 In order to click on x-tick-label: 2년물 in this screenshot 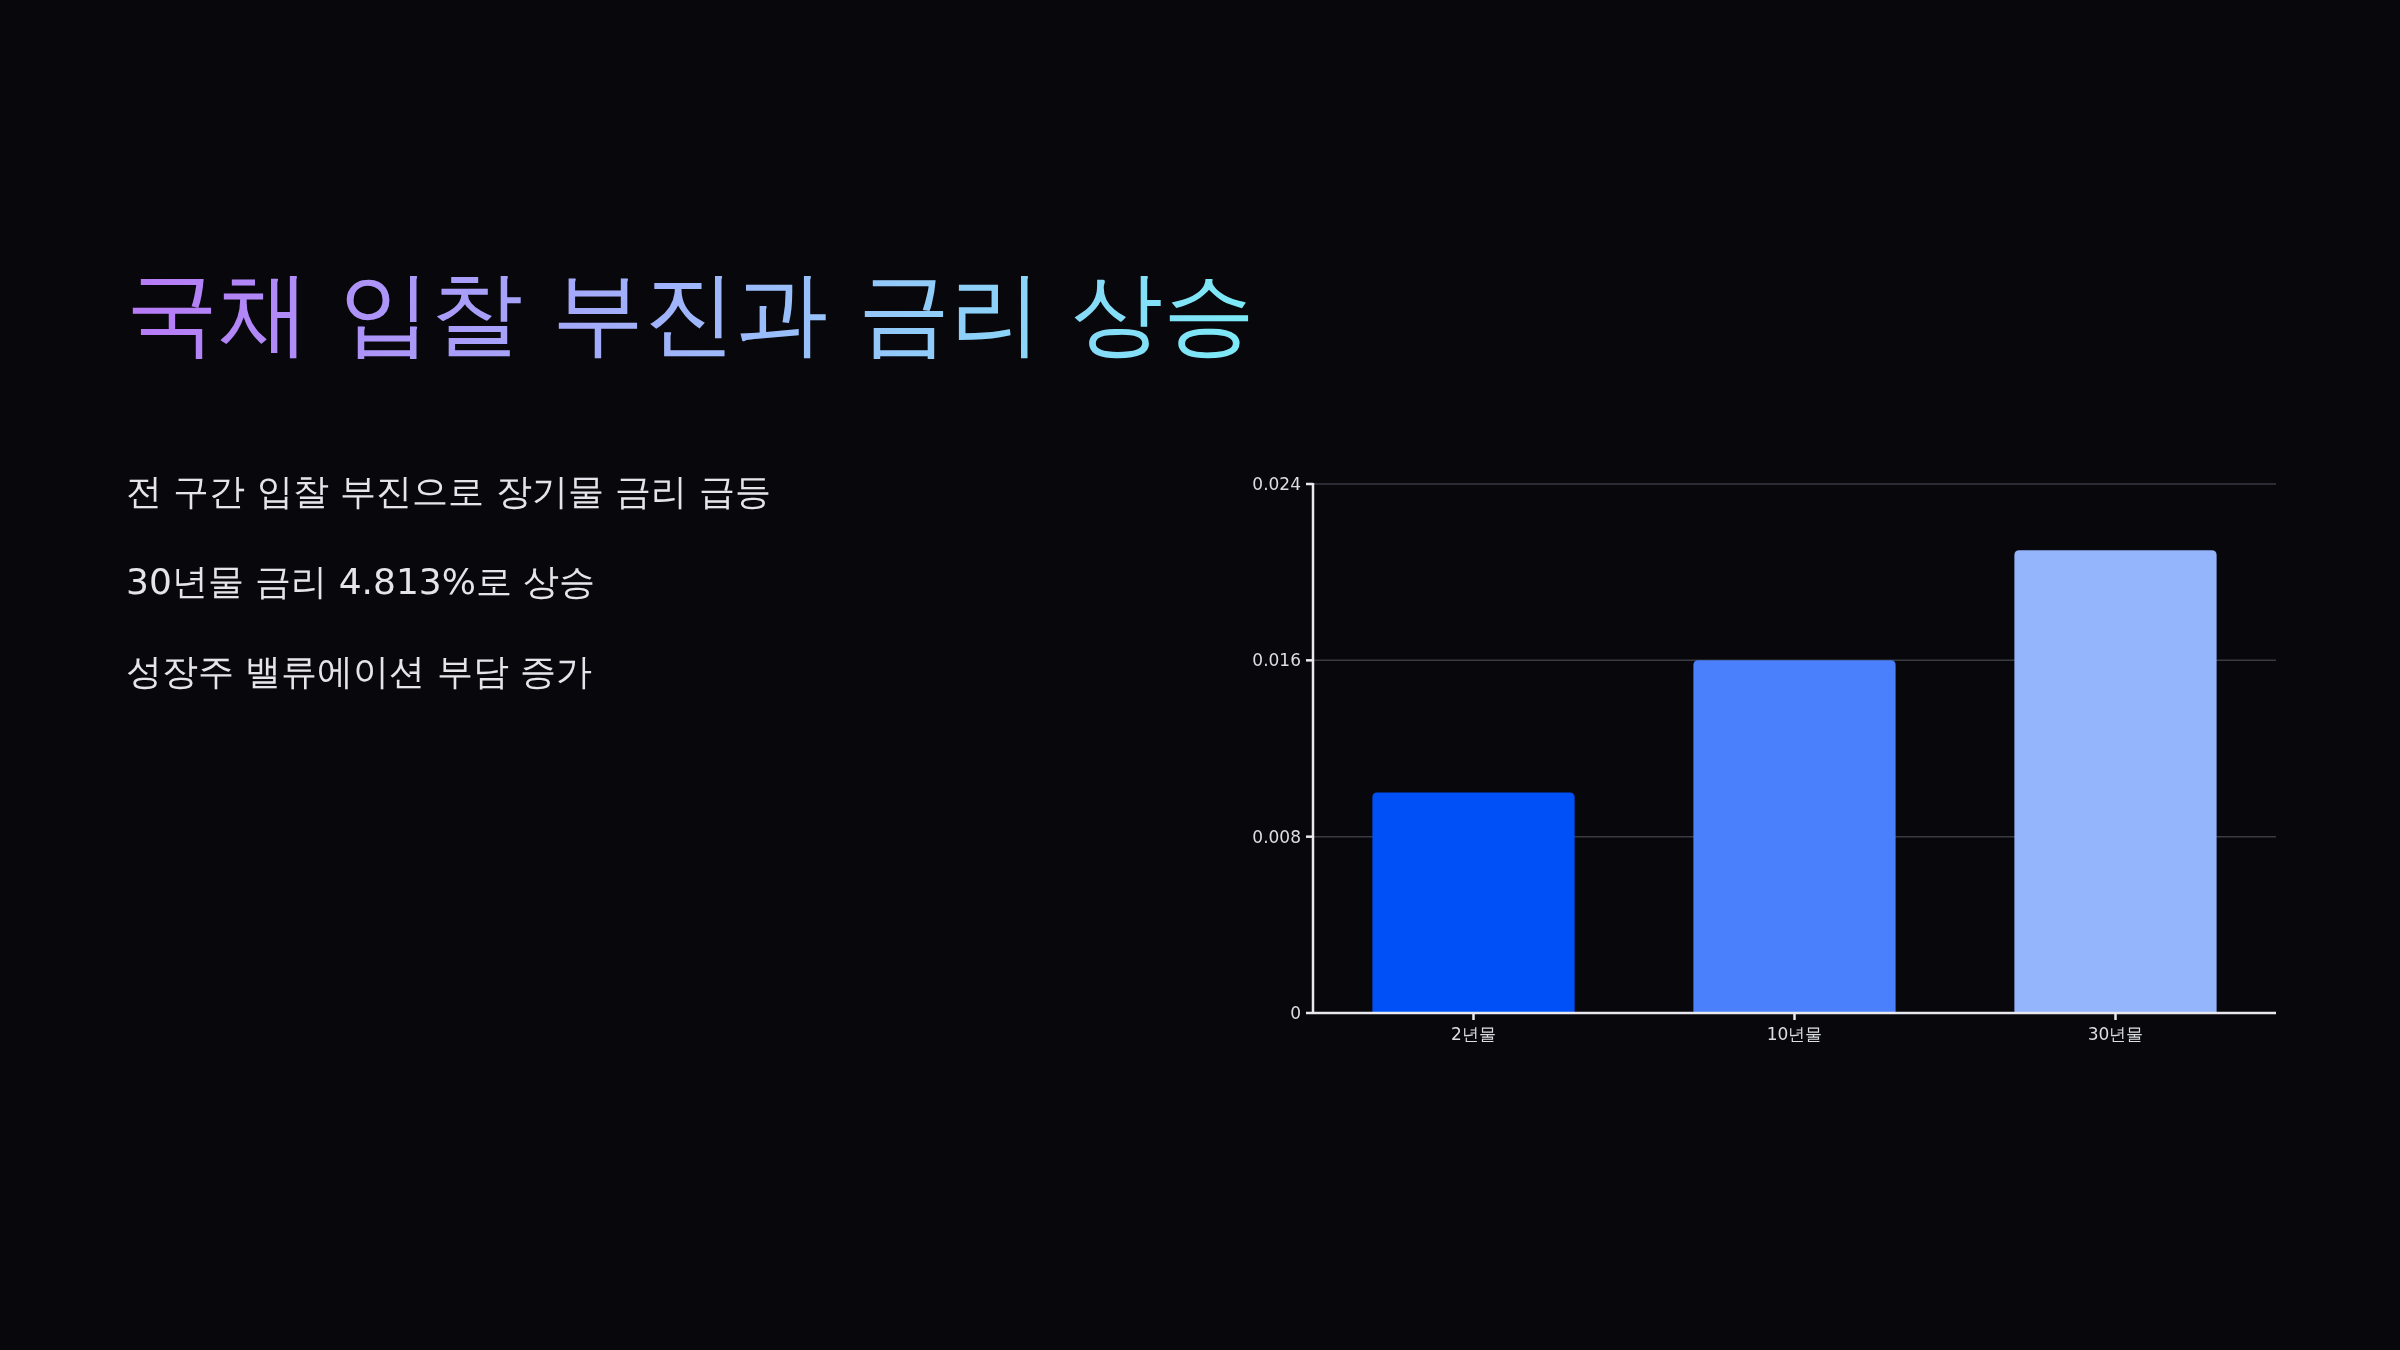, I will do `click(1473, 1034)`.